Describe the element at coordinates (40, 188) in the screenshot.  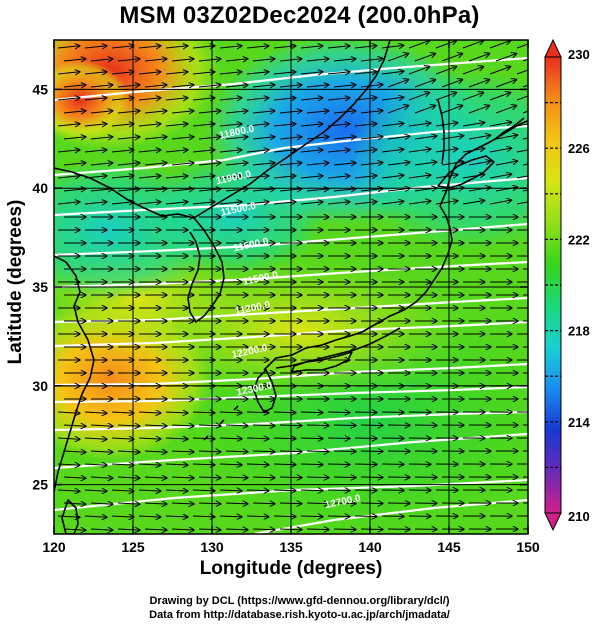
I see `y-tick-label: 40` at that location.